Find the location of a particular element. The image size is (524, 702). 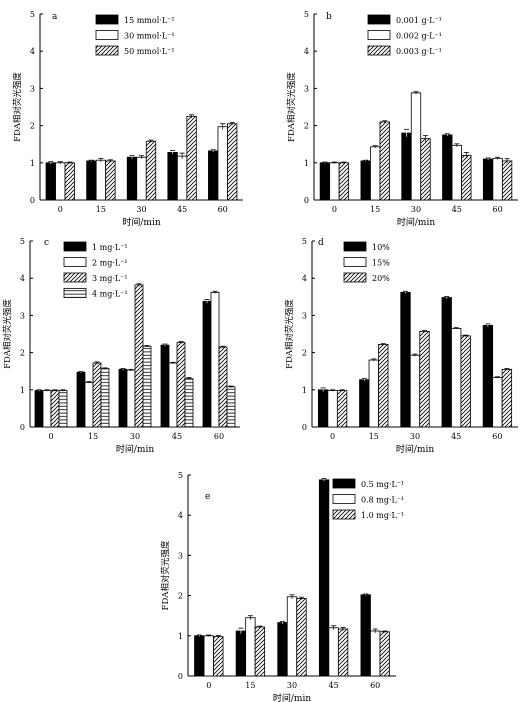

panel-letter: c is located at coordinates (46, 243).